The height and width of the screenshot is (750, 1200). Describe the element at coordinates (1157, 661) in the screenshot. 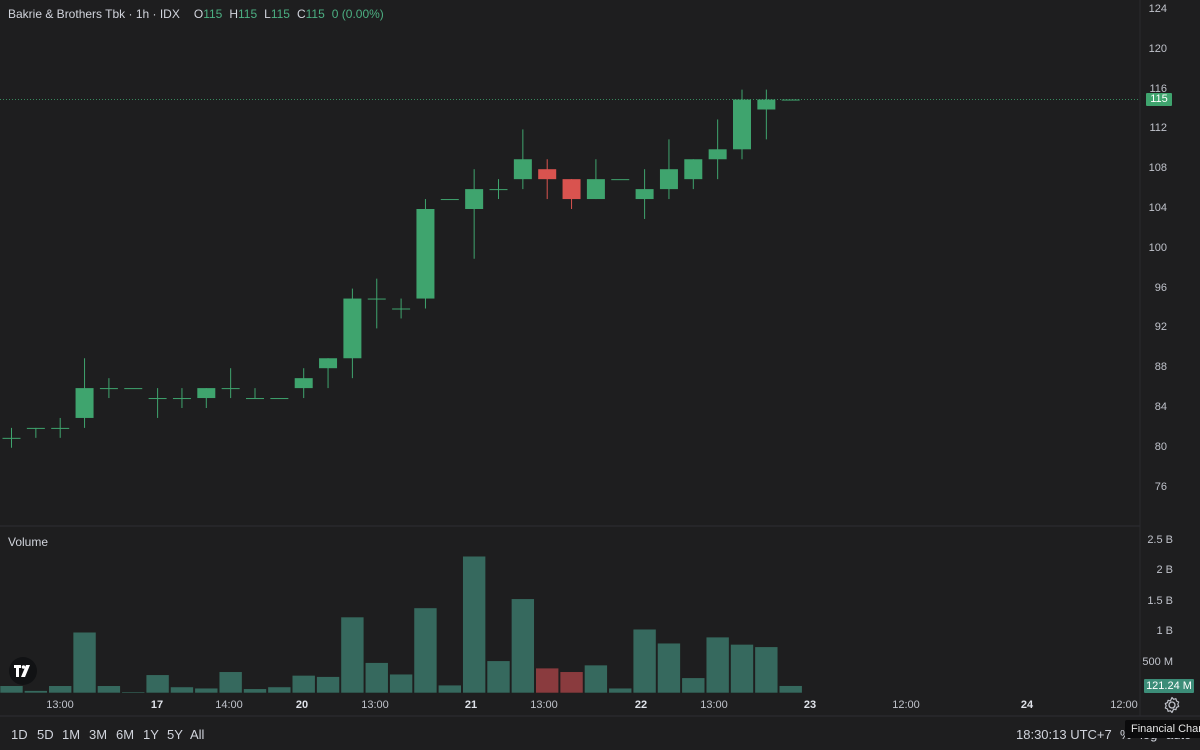

I see `volume-tick-label: 500 M` at that location.